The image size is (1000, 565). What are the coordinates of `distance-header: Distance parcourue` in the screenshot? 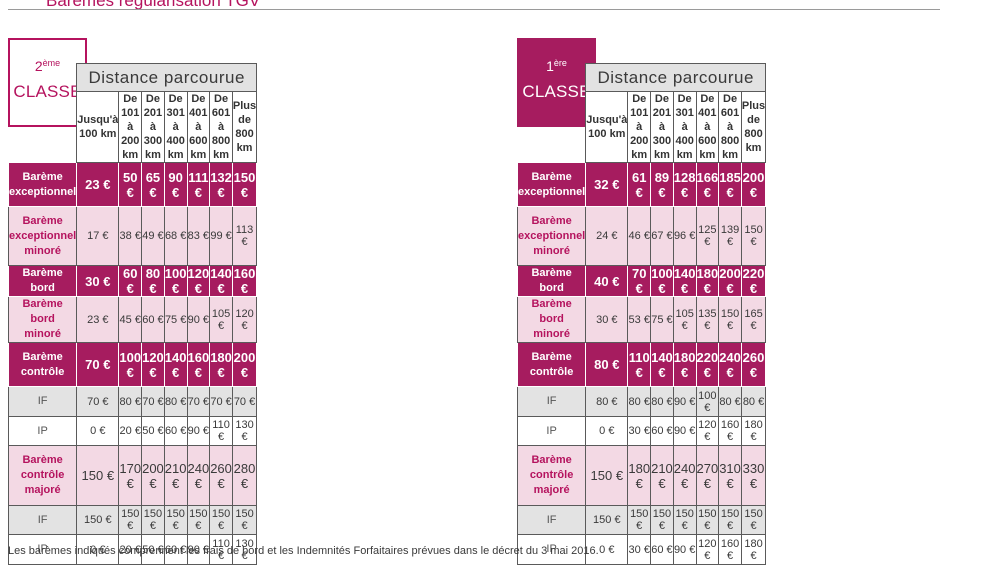 It's located at (167, 77).